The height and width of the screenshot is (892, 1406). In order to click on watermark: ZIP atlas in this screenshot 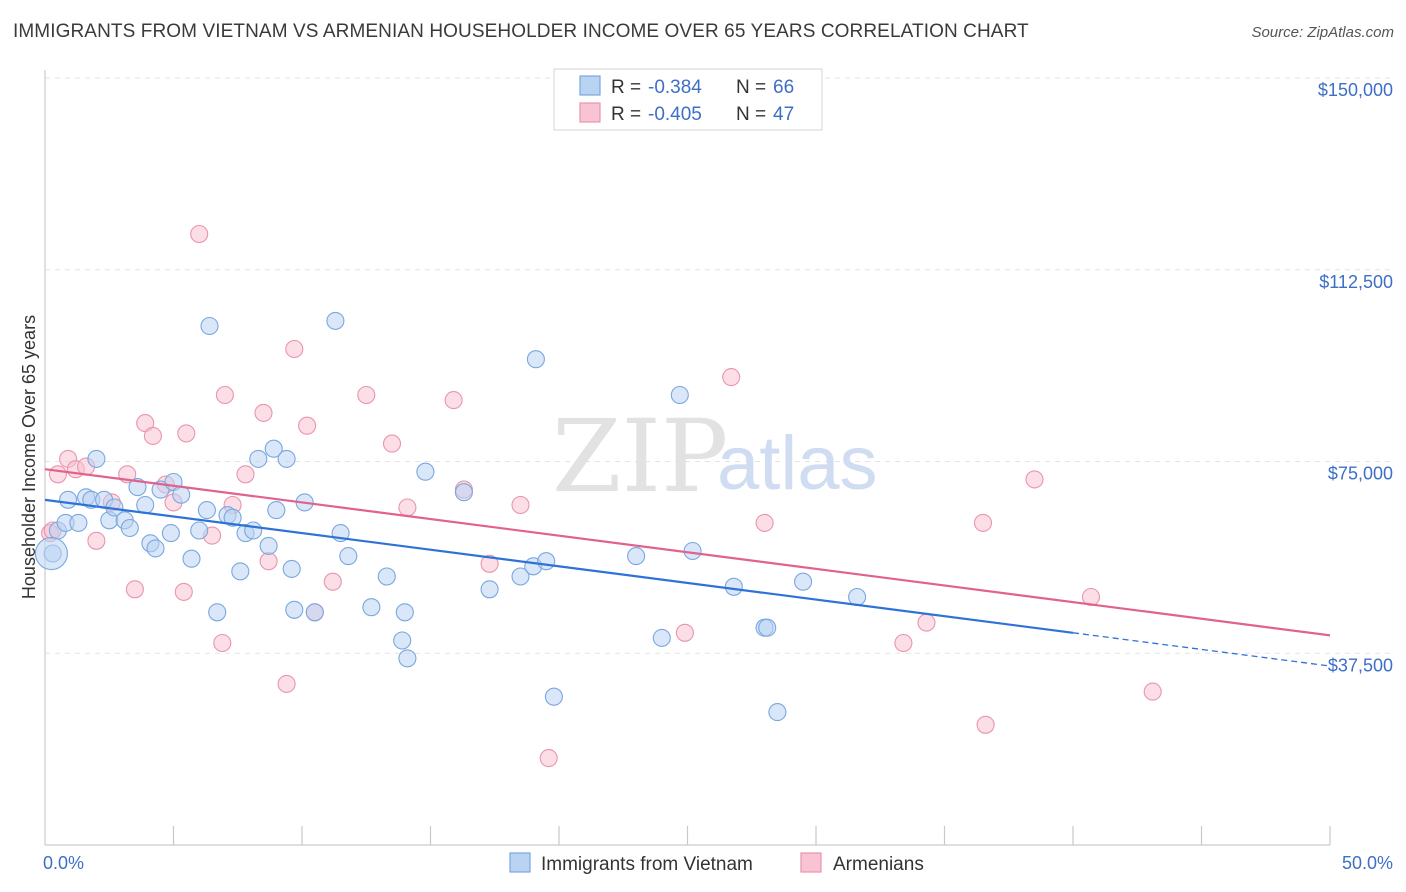, I will do `click(715, 456)`.